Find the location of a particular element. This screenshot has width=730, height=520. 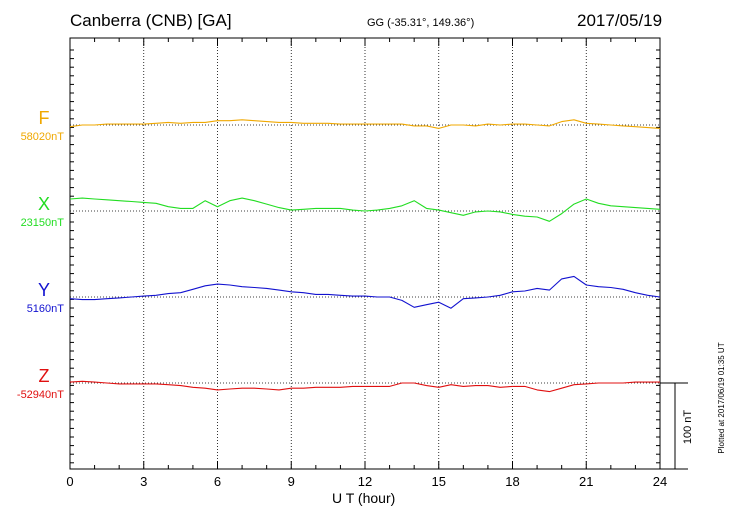

series-line-z is located at coordinates (364, 386).